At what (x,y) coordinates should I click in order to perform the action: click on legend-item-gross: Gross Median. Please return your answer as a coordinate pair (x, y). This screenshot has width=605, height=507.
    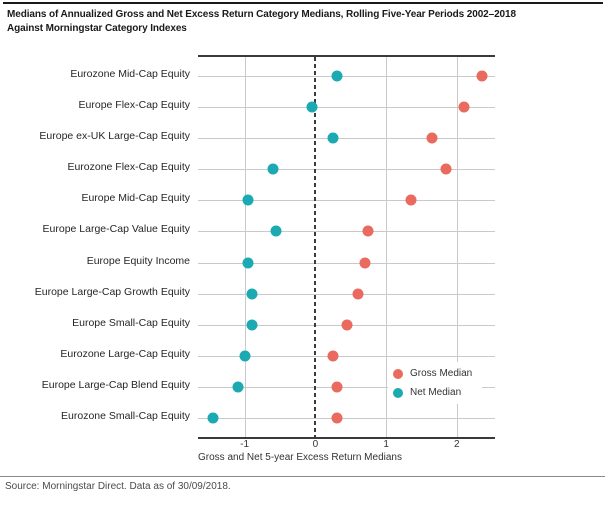
    Looking at the image, I should click on (432, 373).